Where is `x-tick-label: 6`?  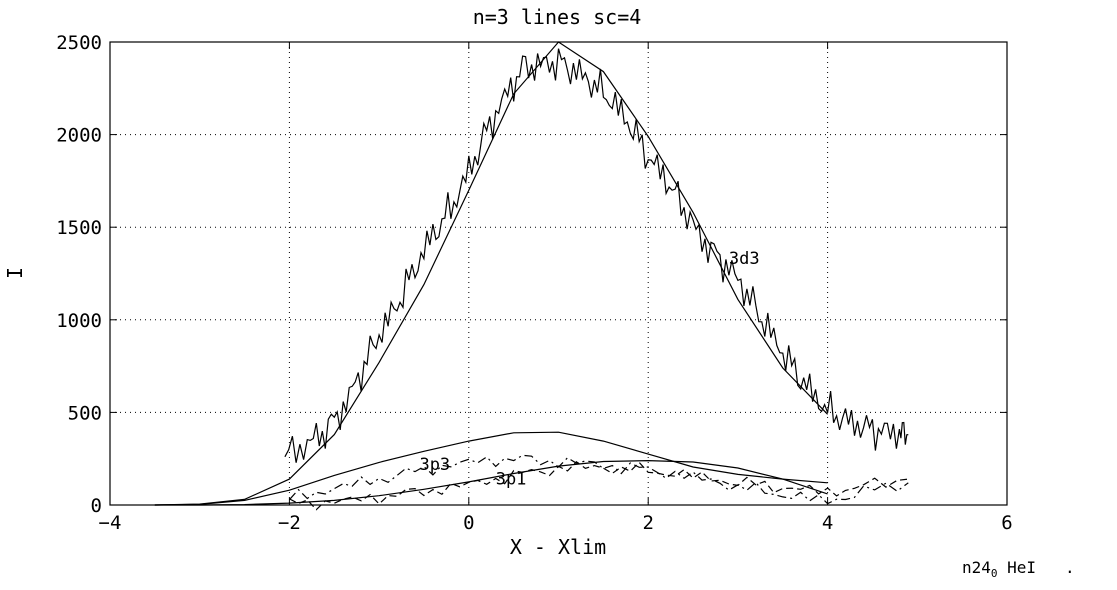
x-tick-label: 6 is located at coordinates (1006, 523).